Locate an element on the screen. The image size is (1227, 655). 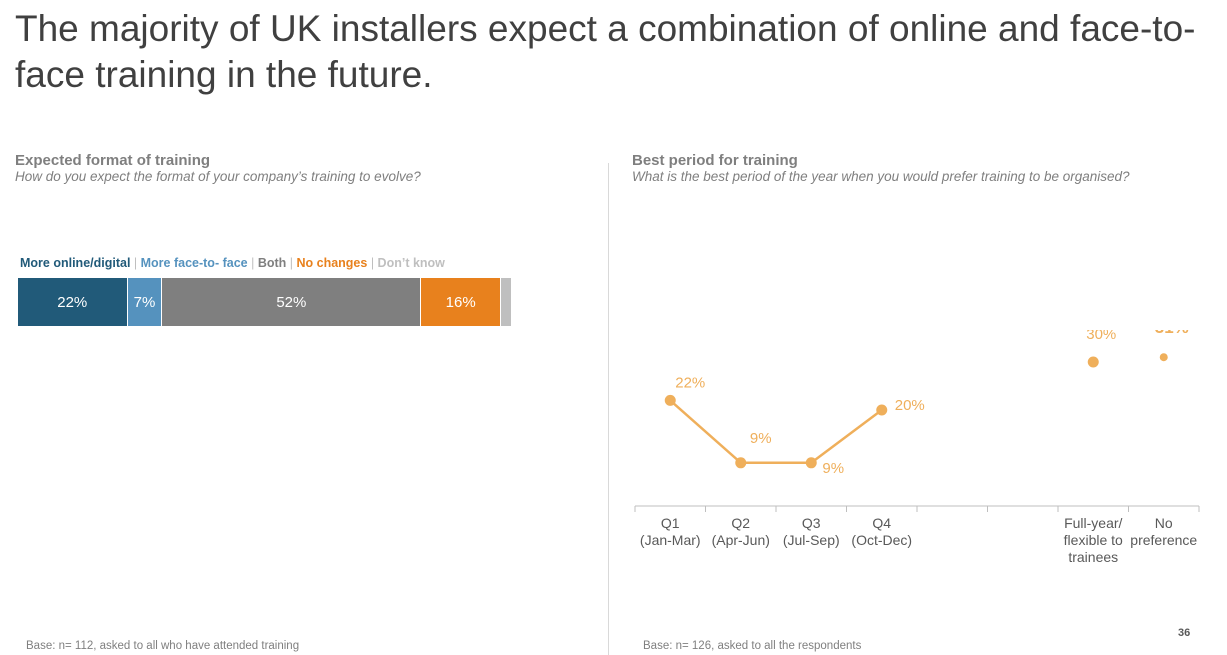
bar-segment: 7% is located at coordinates (145, 302).